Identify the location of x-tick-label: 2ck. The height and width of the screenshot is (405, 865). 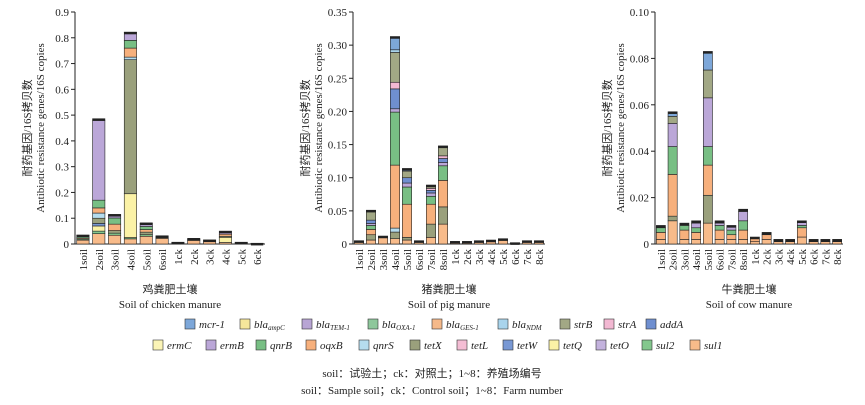
(768, 257).